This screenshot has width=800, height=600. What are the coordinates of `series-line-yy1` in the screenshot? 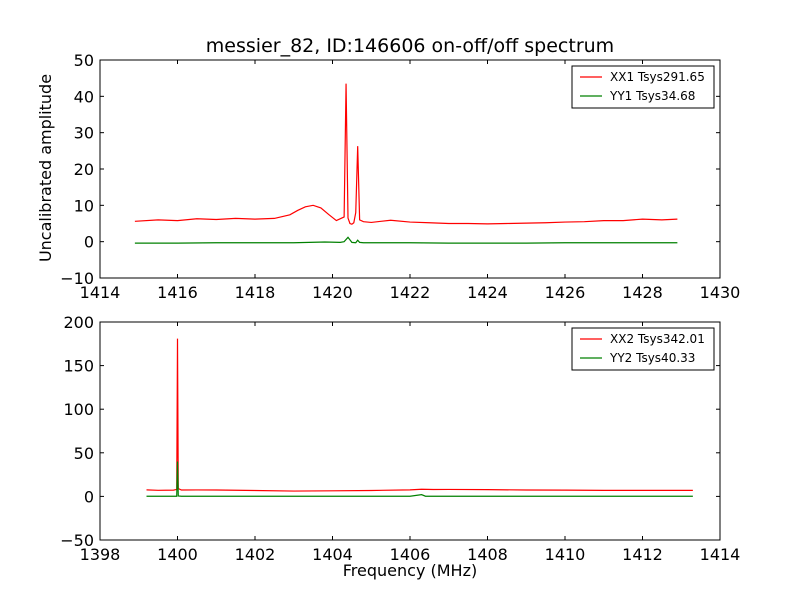 It's located at (406, 240).